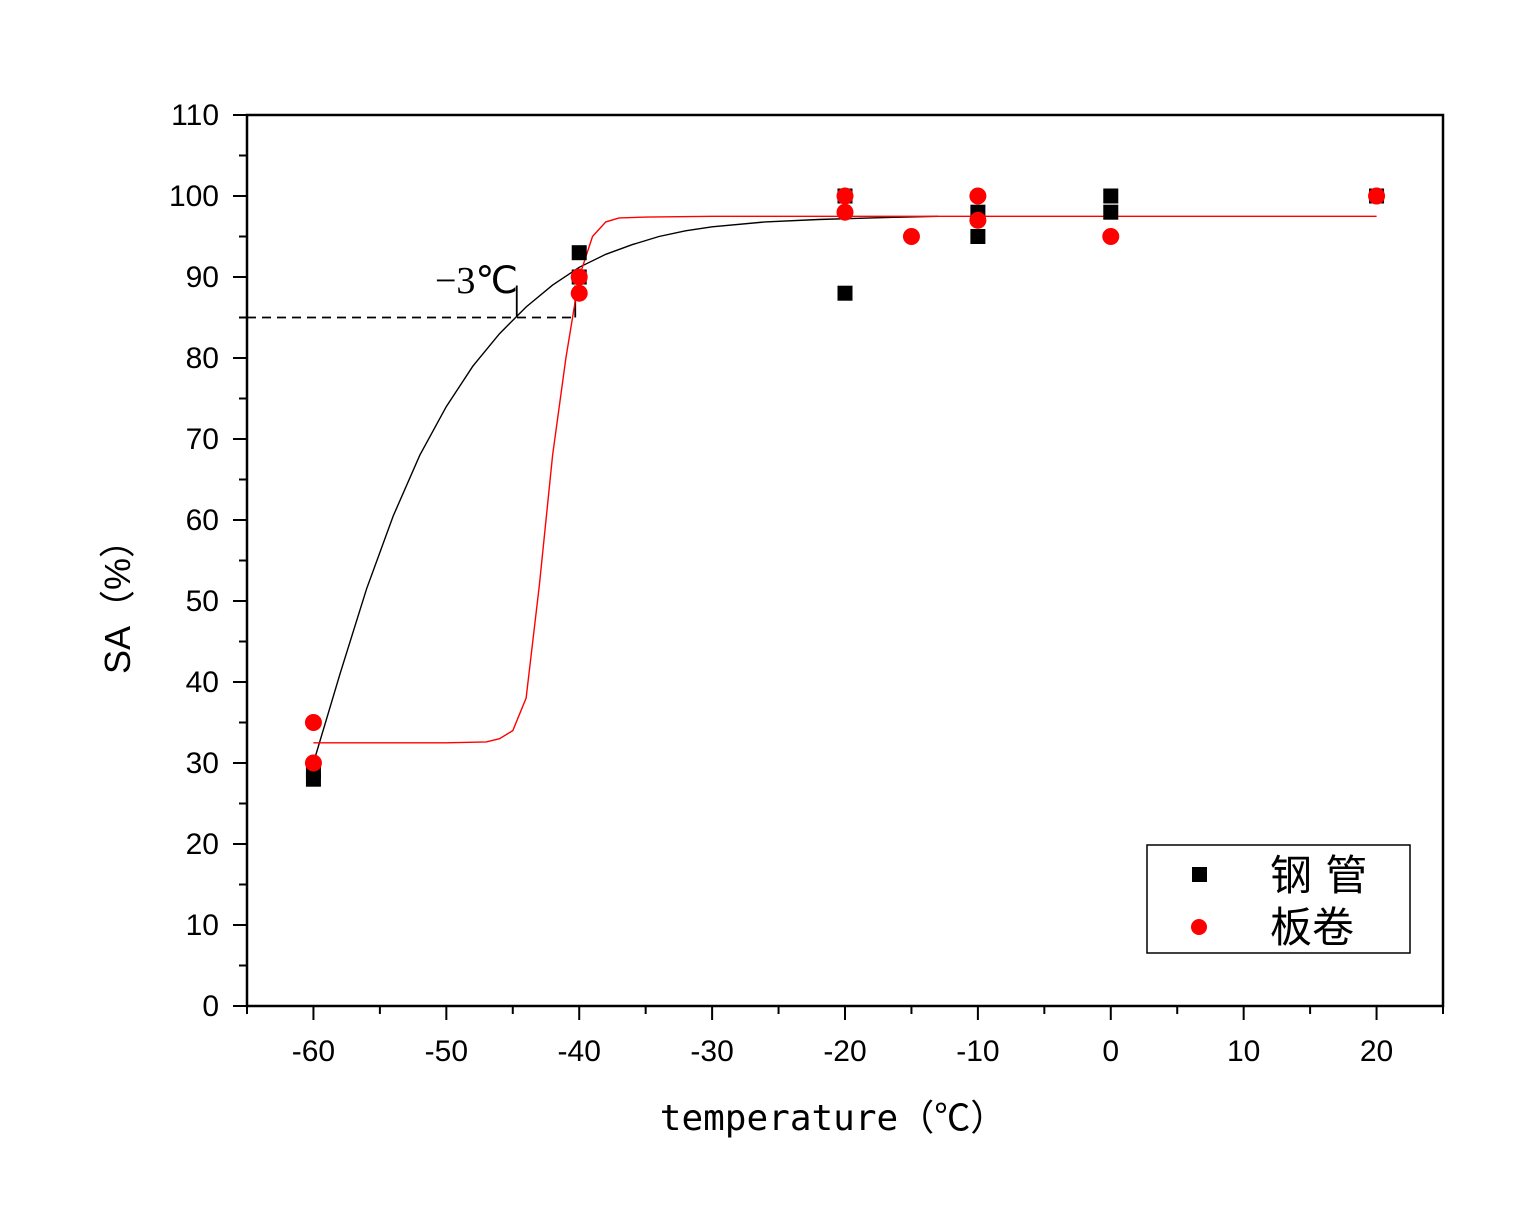 The width and height of the screenshot is (1533, 1230). I want to click on y-tick-label: 10, so click(202, 925).